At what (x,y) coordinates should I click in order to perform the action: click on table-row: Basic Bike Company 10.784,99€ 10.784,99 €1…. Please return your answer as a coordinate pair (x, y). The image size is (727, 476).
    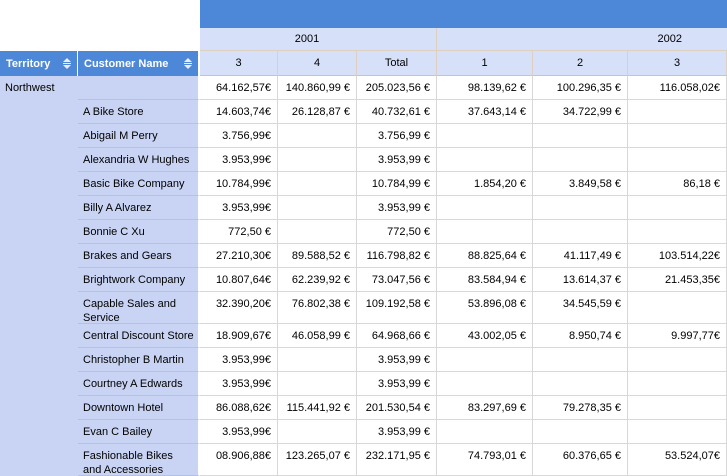
    Looking at the image, I should click on (402, 184).